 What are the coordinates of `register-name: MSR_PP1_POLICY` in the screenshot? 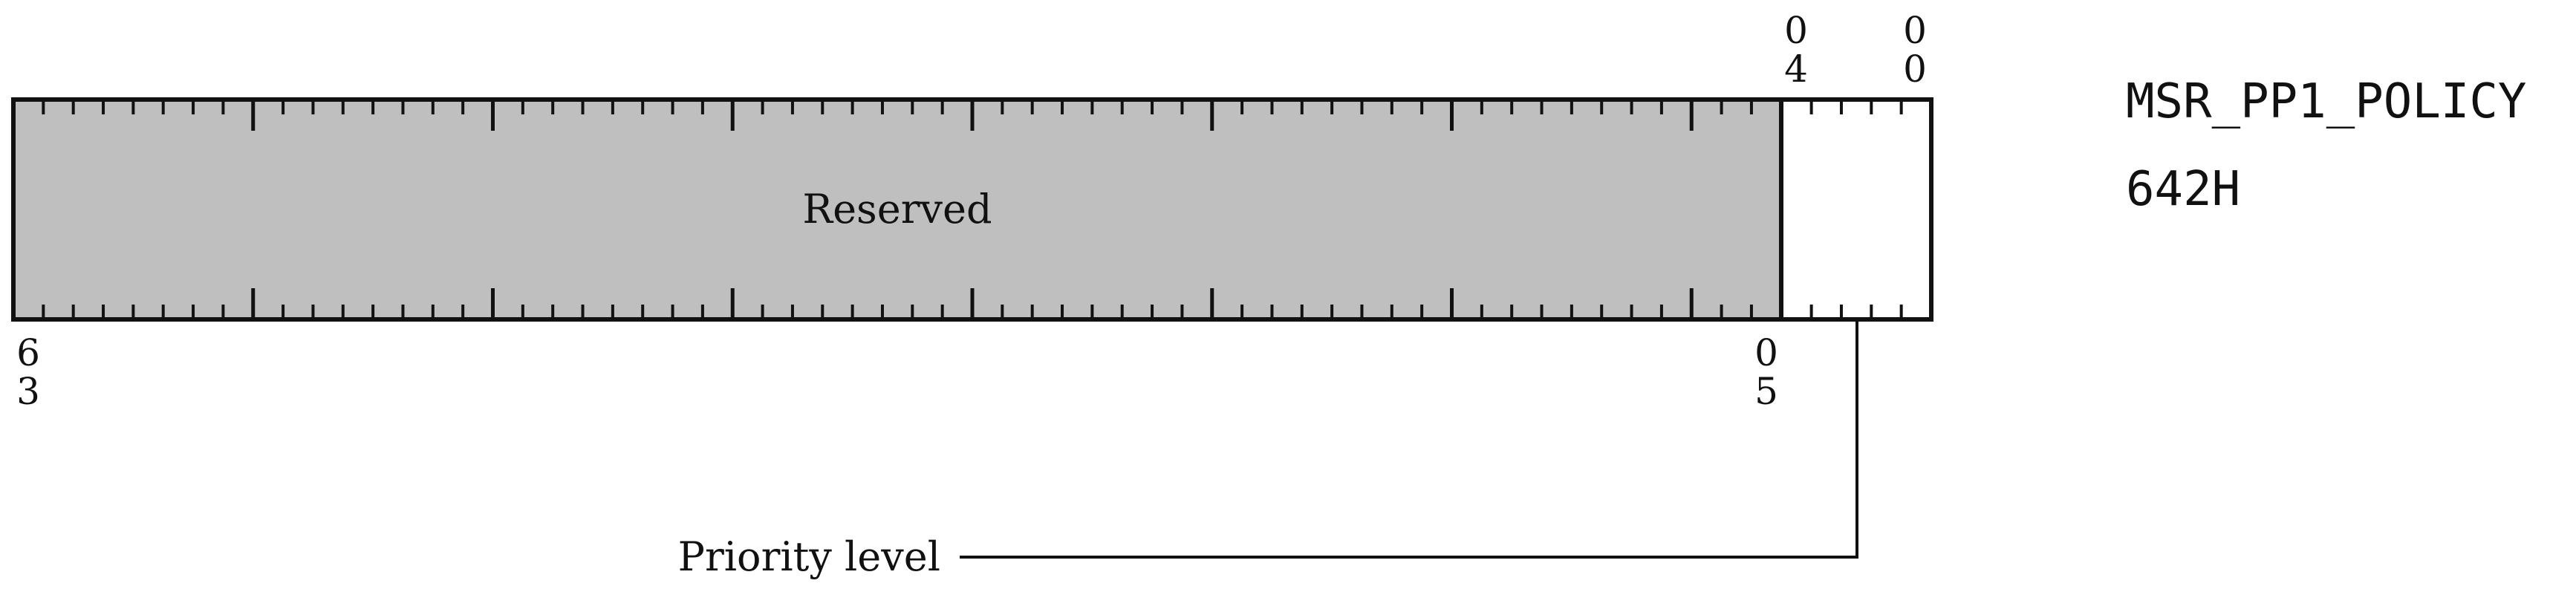 It's located at (2326, 101).